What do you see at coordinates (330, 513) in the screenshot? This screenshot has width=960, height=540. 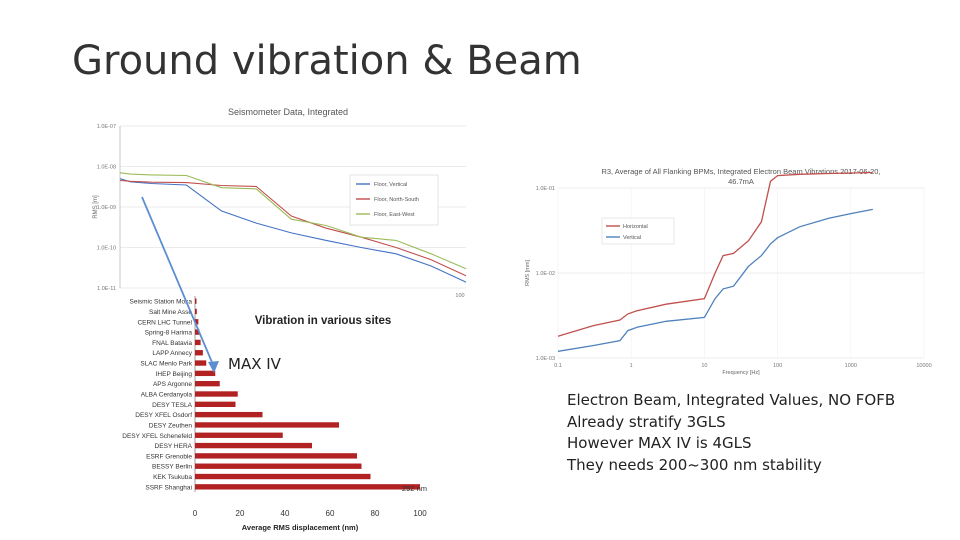 I see `x-tick-label: 60` at bounding box center [330, 513].